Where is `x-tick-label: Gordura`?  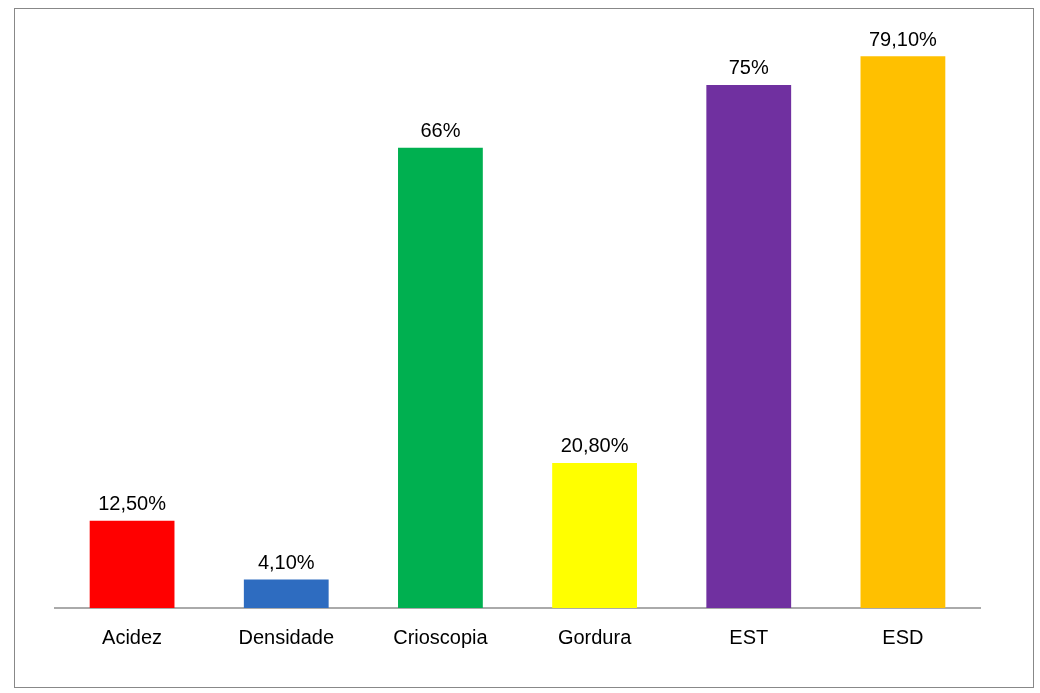
x-tick-label: Gordura is located at coordinates (595, 636).